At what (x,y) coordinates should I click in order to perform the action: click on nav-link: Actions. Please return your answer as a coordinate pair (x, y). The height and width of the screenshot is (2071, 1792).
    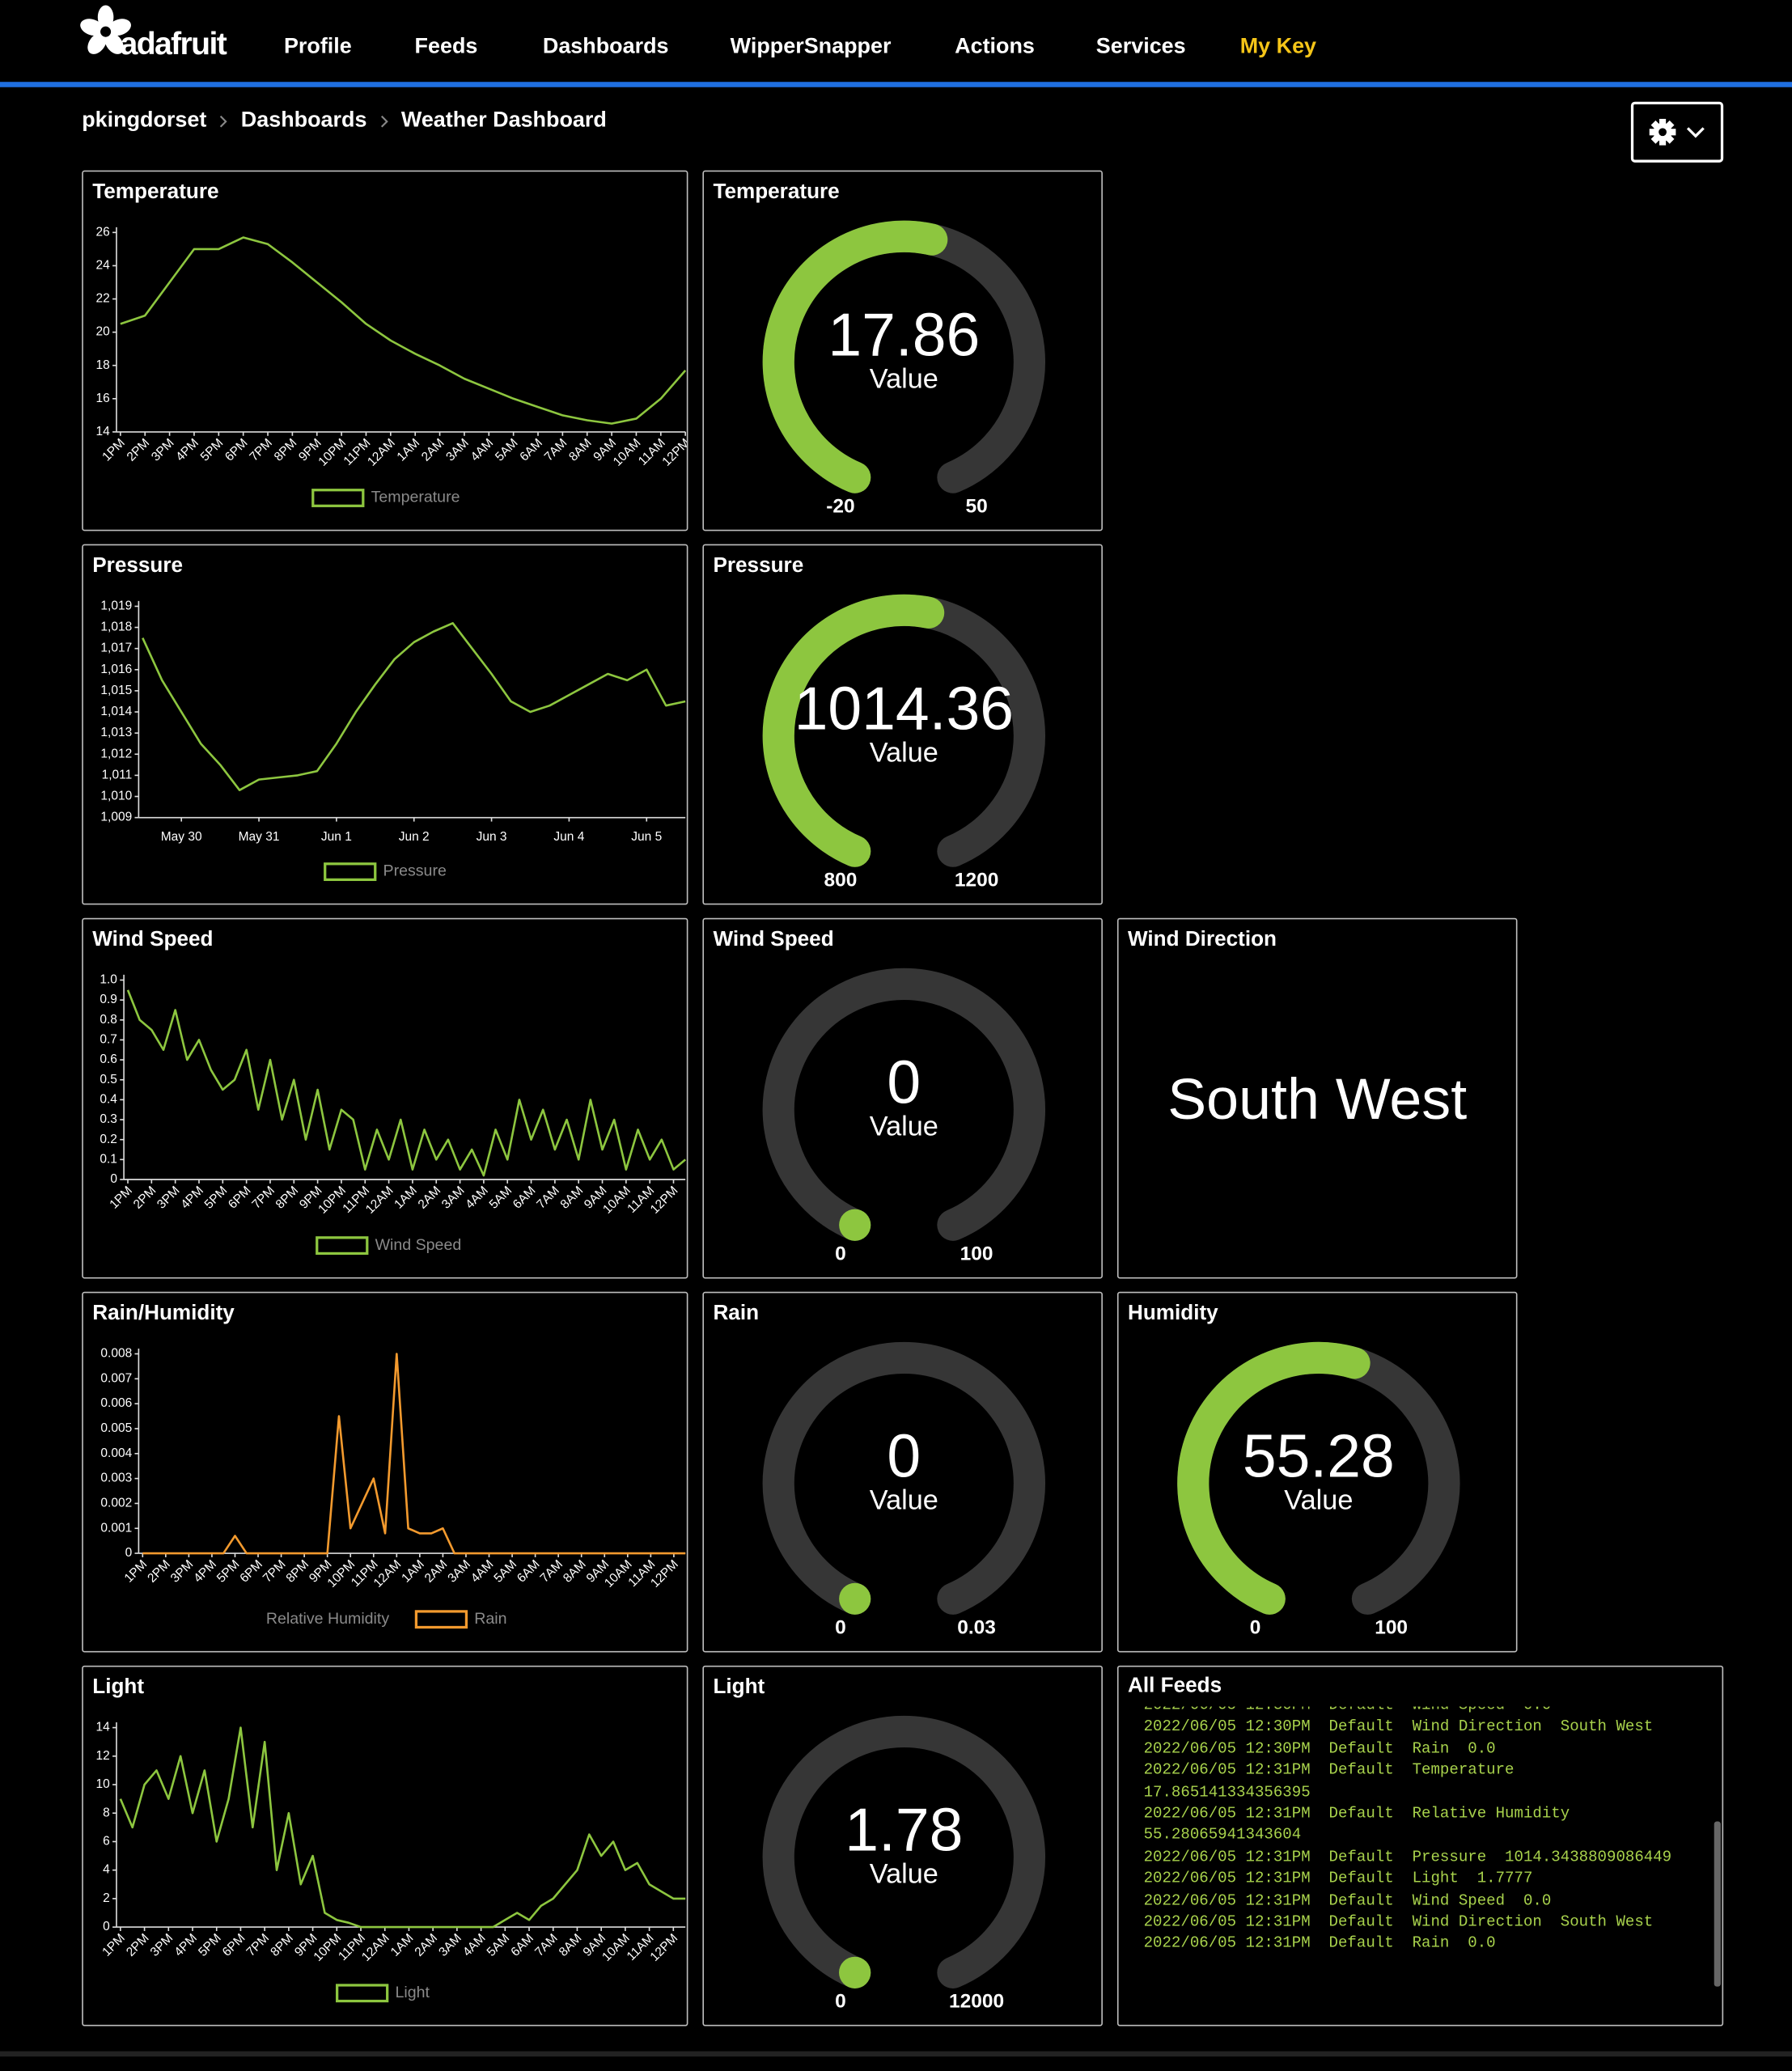
    Looking at the image, I should click on (995, 46).